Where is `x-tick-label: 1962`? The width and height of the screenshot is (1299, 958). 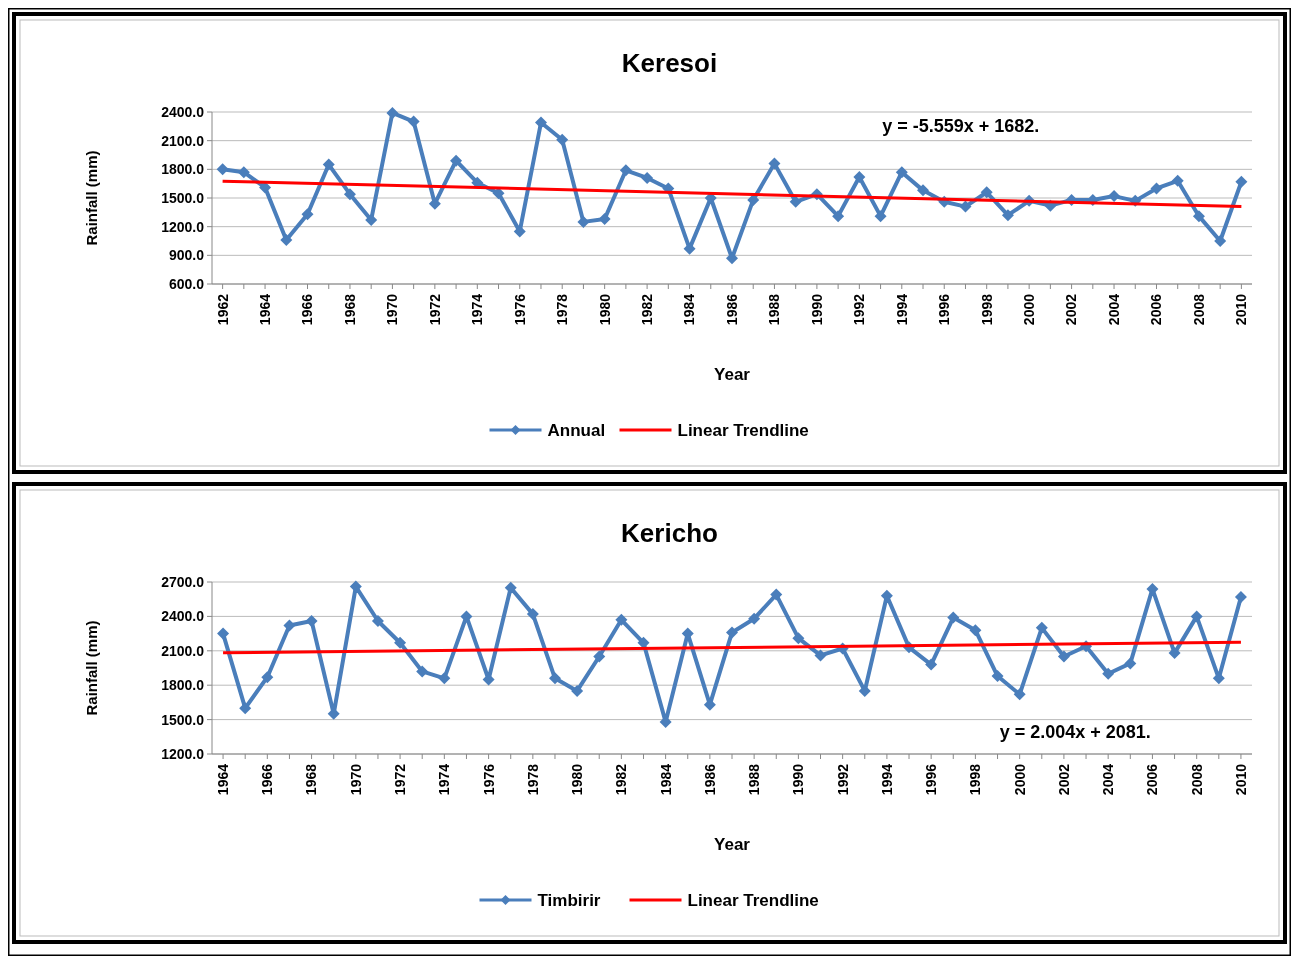 x-tick-label: 1962 is located at coordinates (222, 309).